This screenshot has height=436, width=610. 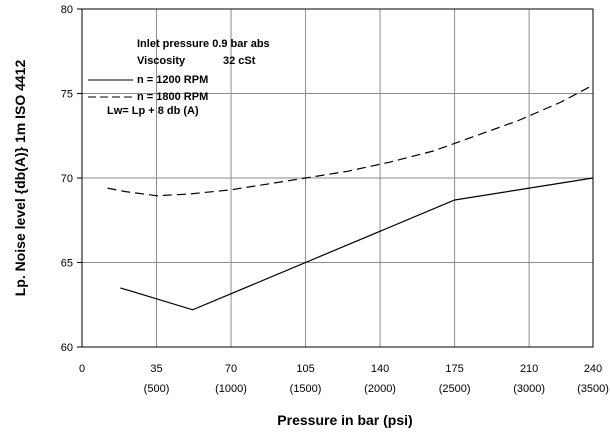 What do you see at coordinates (67, 95) in the screenshot?
I see `y-tick-label: 75` at bounding box center [67, 95].